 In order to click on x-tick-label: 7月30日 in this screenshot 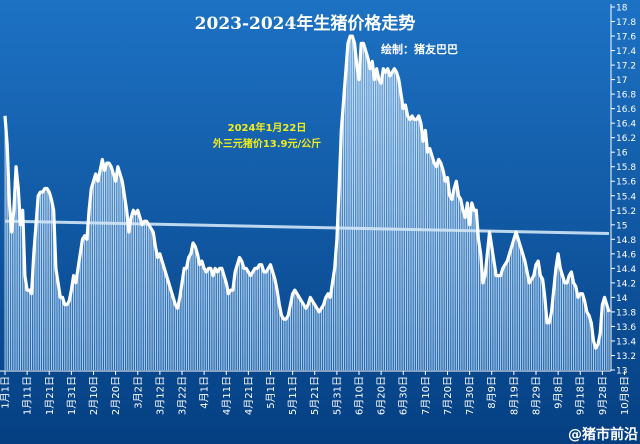, I will do `click(470, 395)`.